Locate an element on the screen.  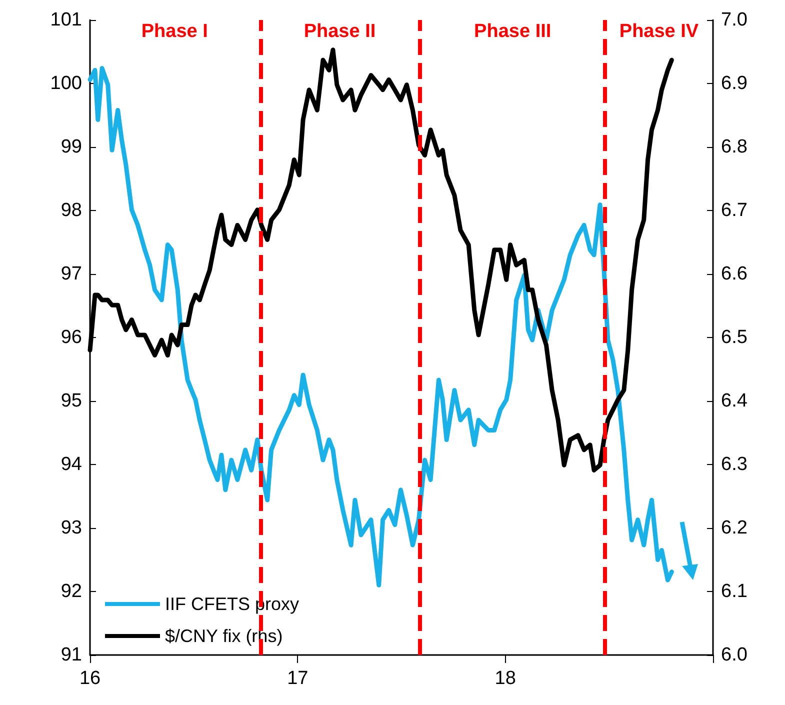
y2-tick-label: 6.9 is located at coordinates (734, 83).